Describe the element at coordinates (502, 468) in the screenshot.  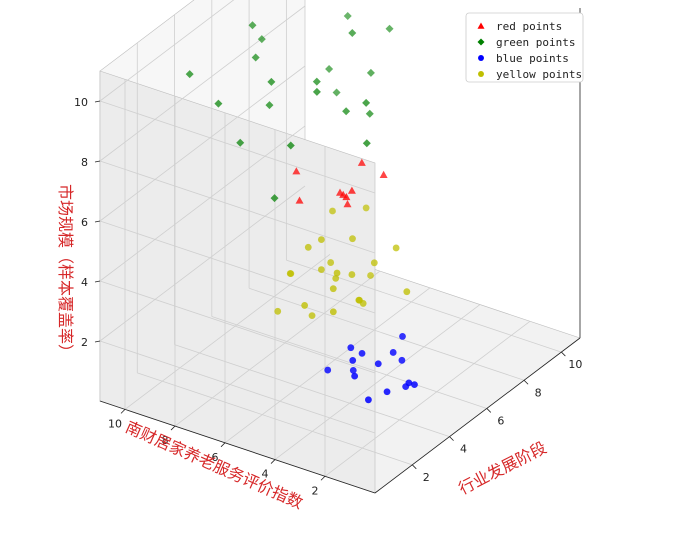
I see `x-axis-label: 行业发展阶段` at that location.